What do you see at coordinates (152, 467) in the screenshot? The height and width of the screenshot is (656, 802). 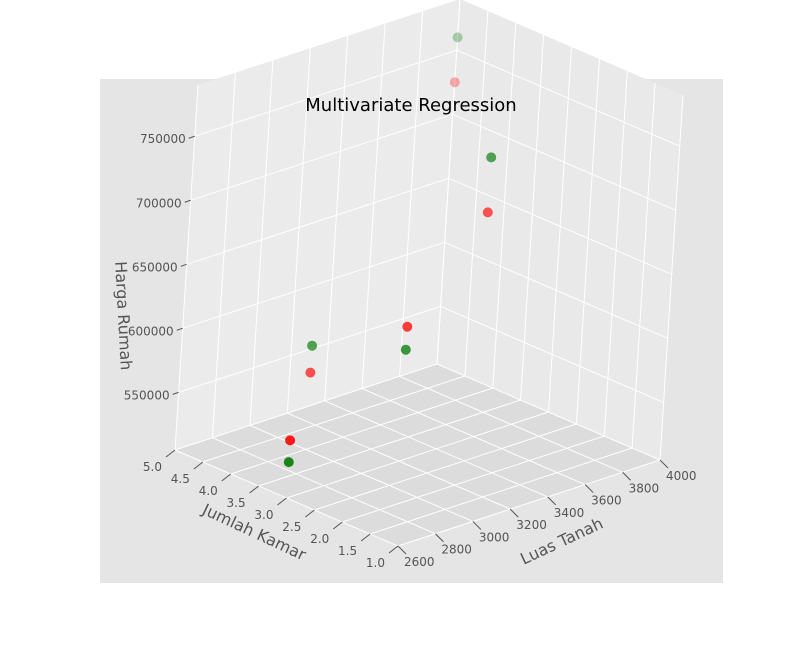 I see `y-tick-label: 5.0` at bounding box center [152, 467].